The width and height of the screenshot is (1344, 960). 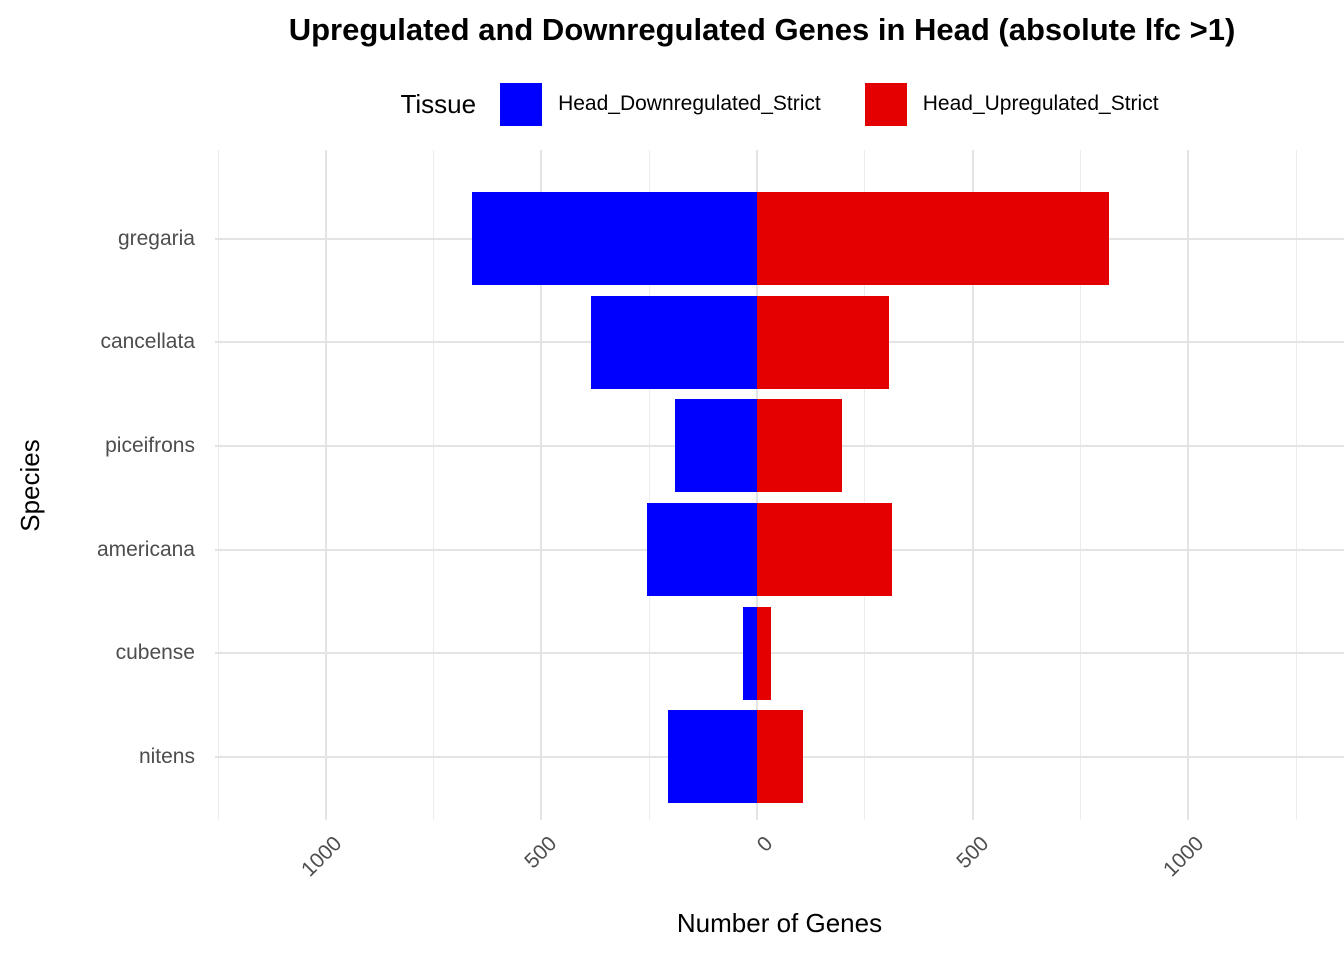 I want to click on bar-downregulated-americana, so click(x=702, y=549).